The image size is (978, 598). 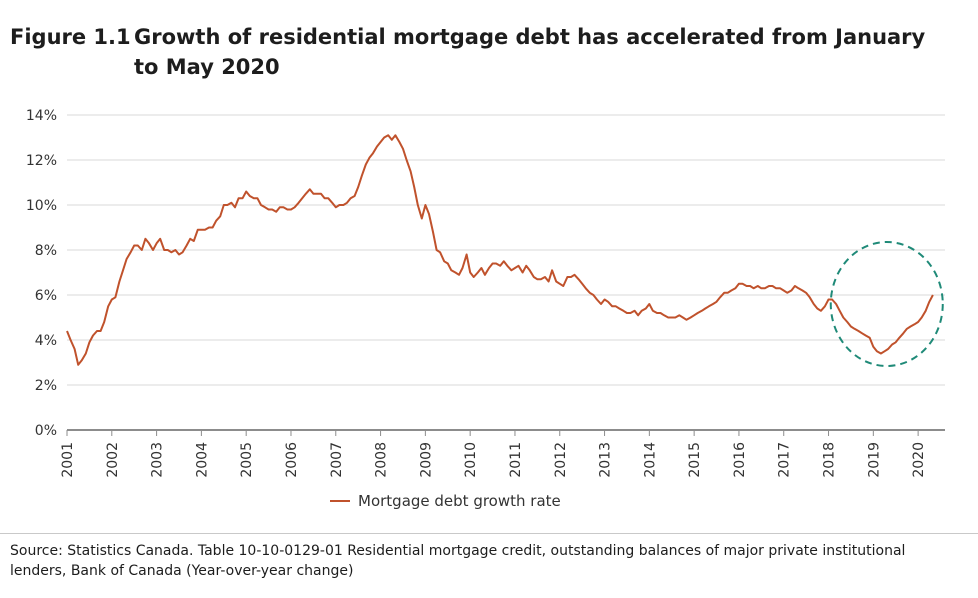 What do you see at coordinates (382, 460) in the screenshot?
I see `x-tick-label: 2008` at bounding box center [382, 460].